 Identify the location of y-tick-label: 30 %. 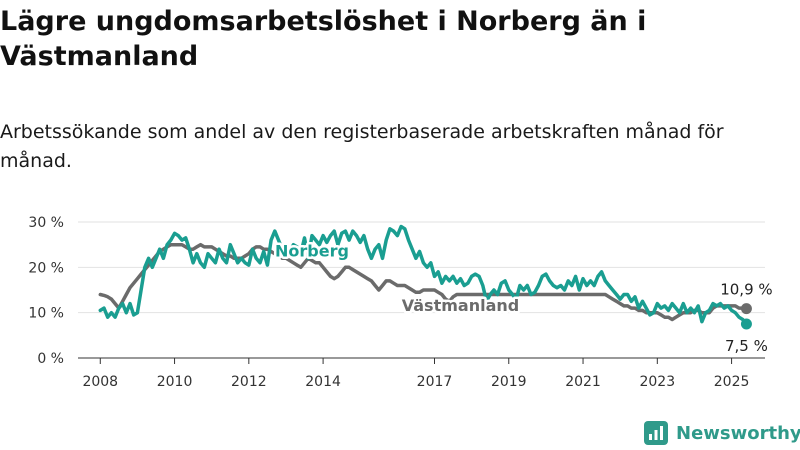
(46, 223).